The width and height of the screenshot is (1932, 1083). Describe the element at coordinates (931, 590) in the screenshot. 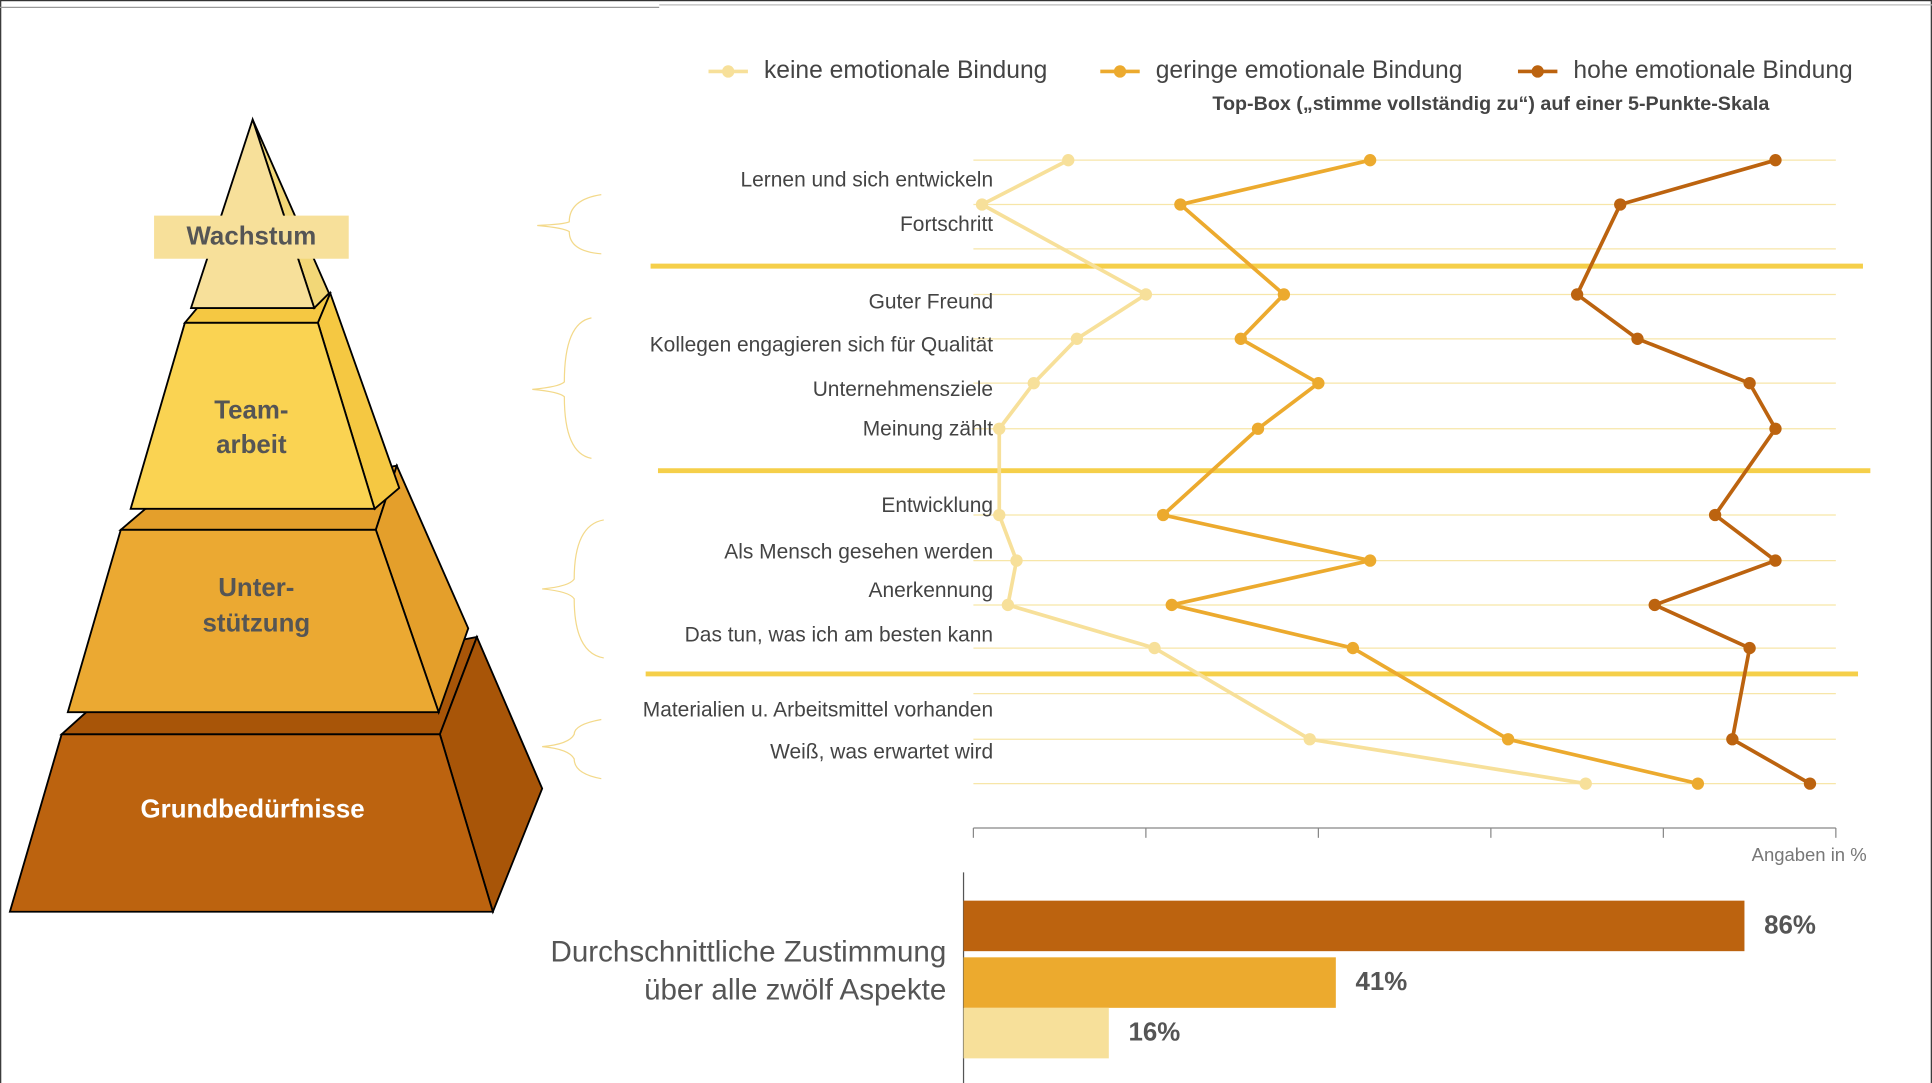

I see `category-label: Anerkennung` at that location.